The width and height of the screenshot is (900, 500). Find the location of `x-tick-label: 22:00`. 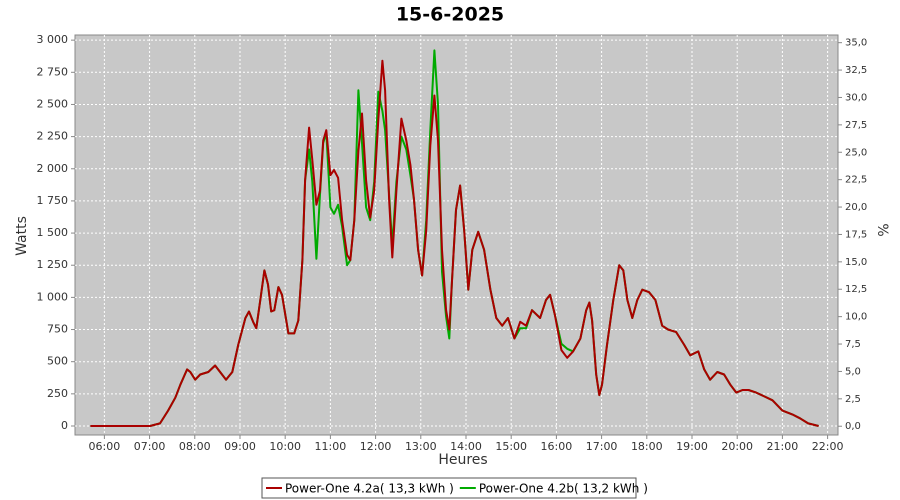

x-tick-label: 22:00 is located at coordinates (828, 446).